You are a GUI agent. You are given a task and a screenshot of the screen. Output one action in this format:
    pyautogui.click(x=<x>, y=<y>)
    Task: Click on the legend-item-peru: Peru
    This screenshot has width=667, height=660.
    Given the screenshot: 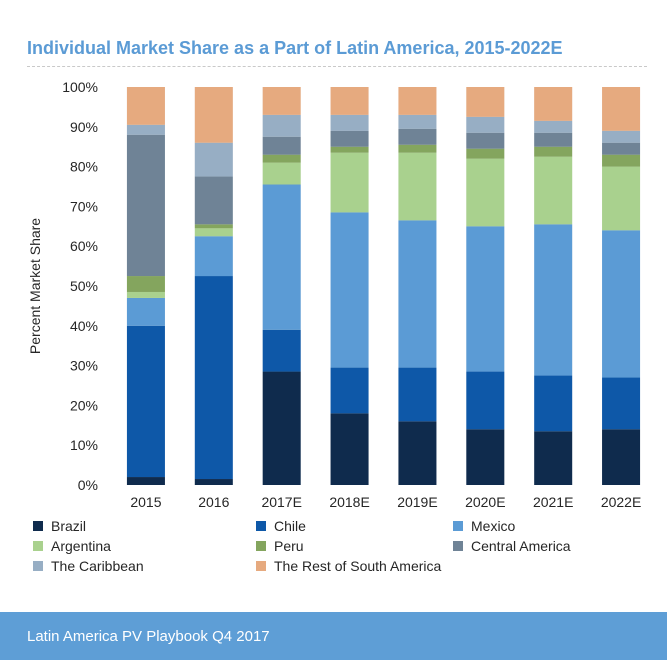 What is the action you would take?
    pyautogui.click(x=280, y=546)
    